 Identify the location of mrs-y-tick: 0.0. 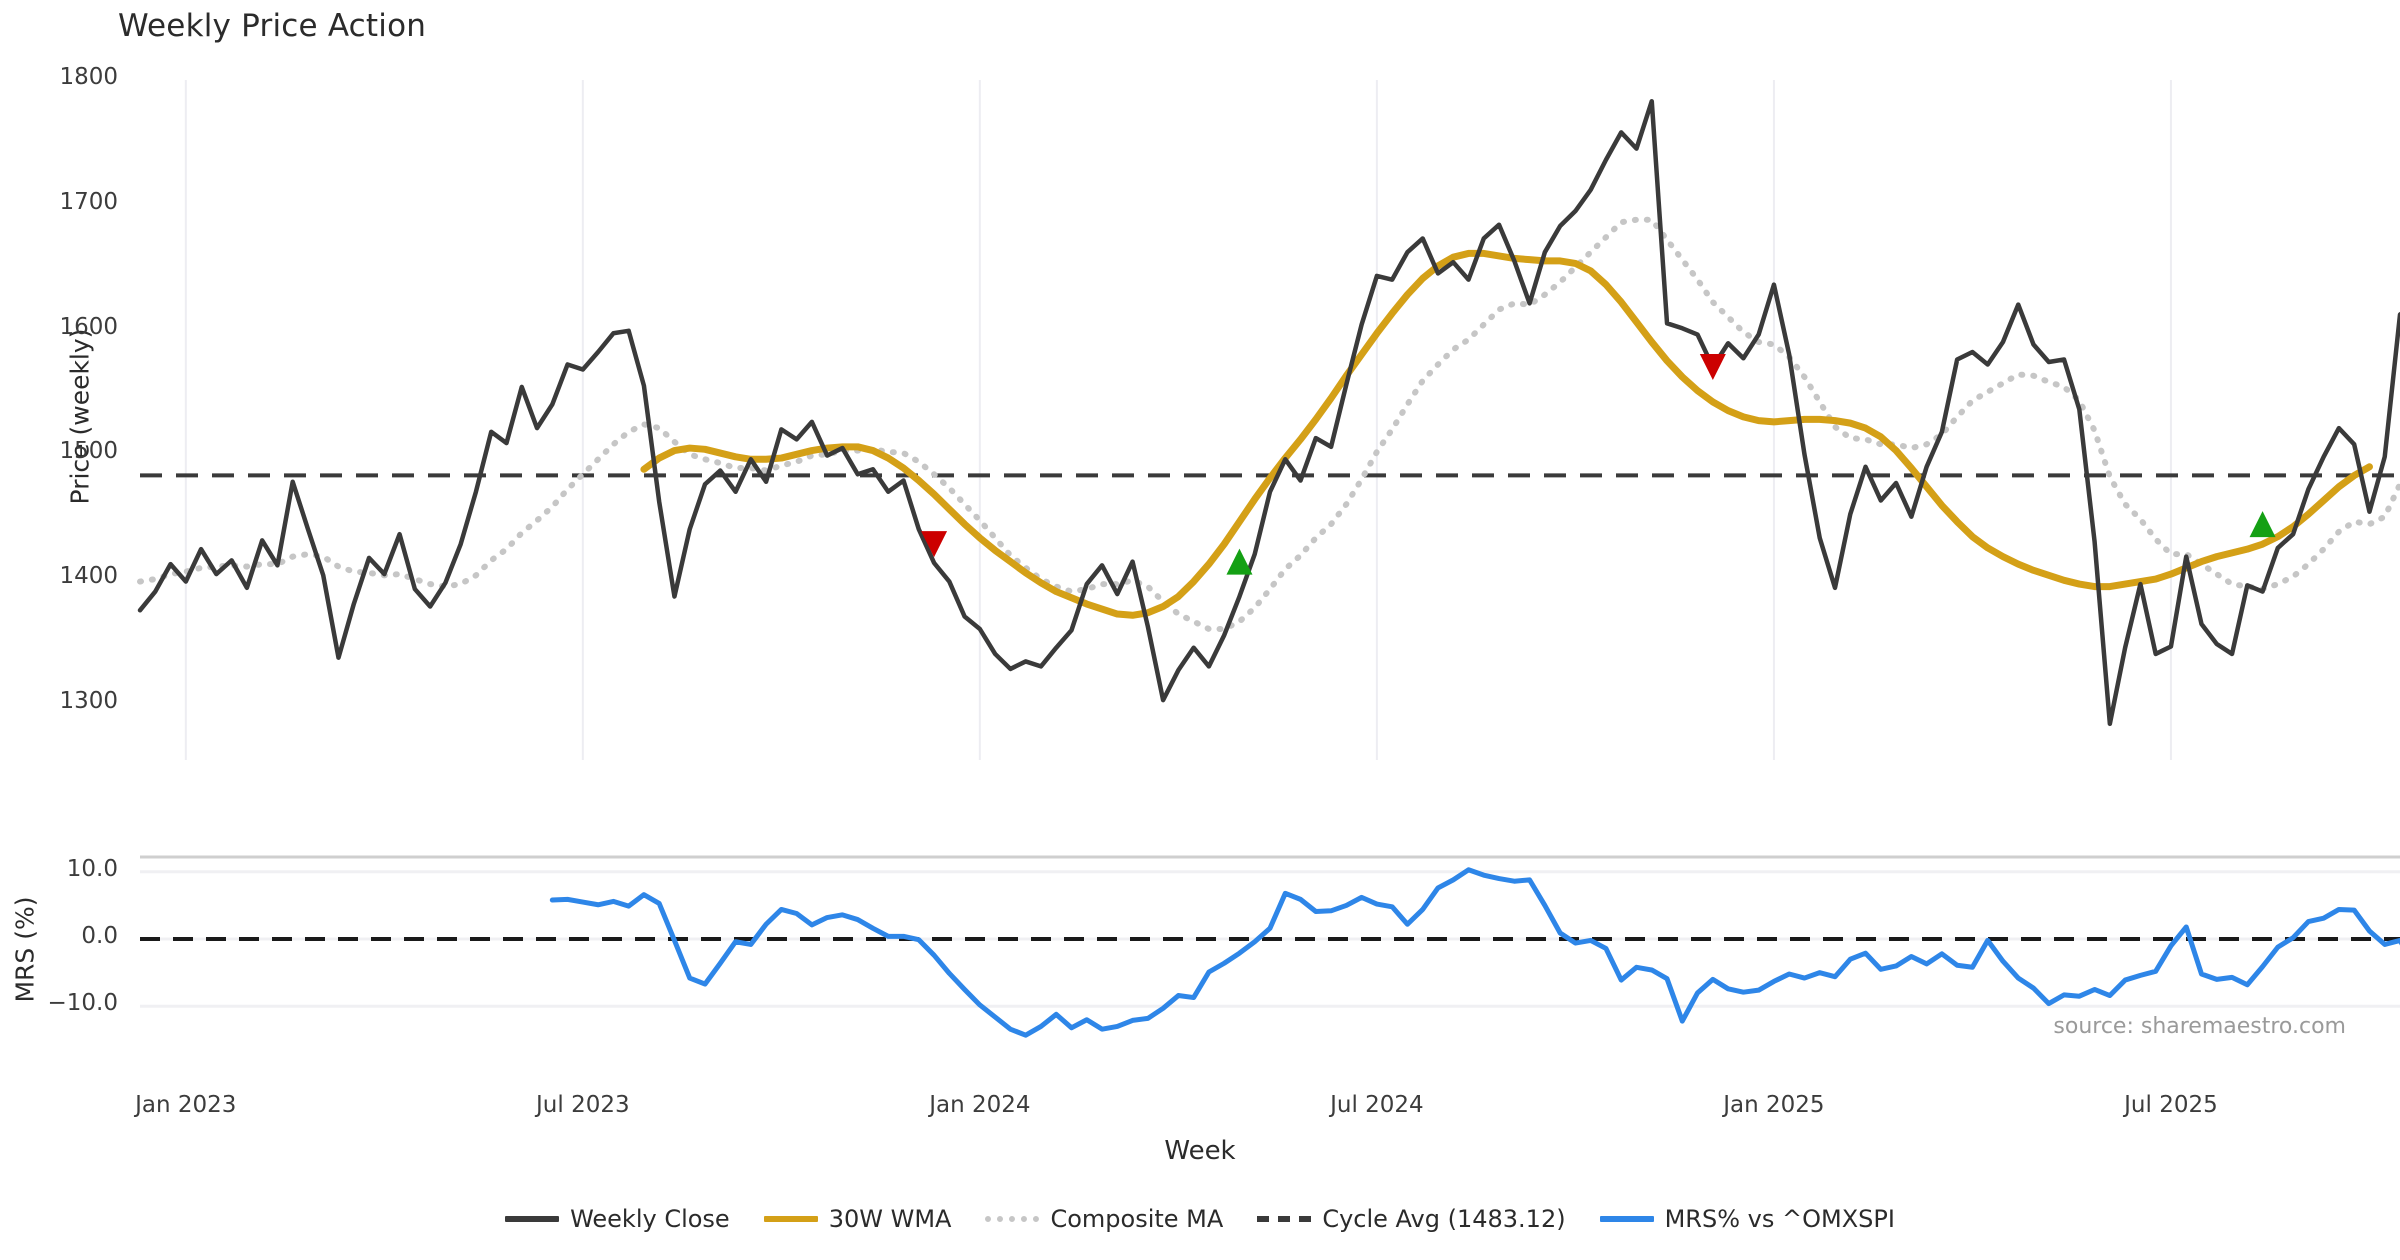
(99, 936).